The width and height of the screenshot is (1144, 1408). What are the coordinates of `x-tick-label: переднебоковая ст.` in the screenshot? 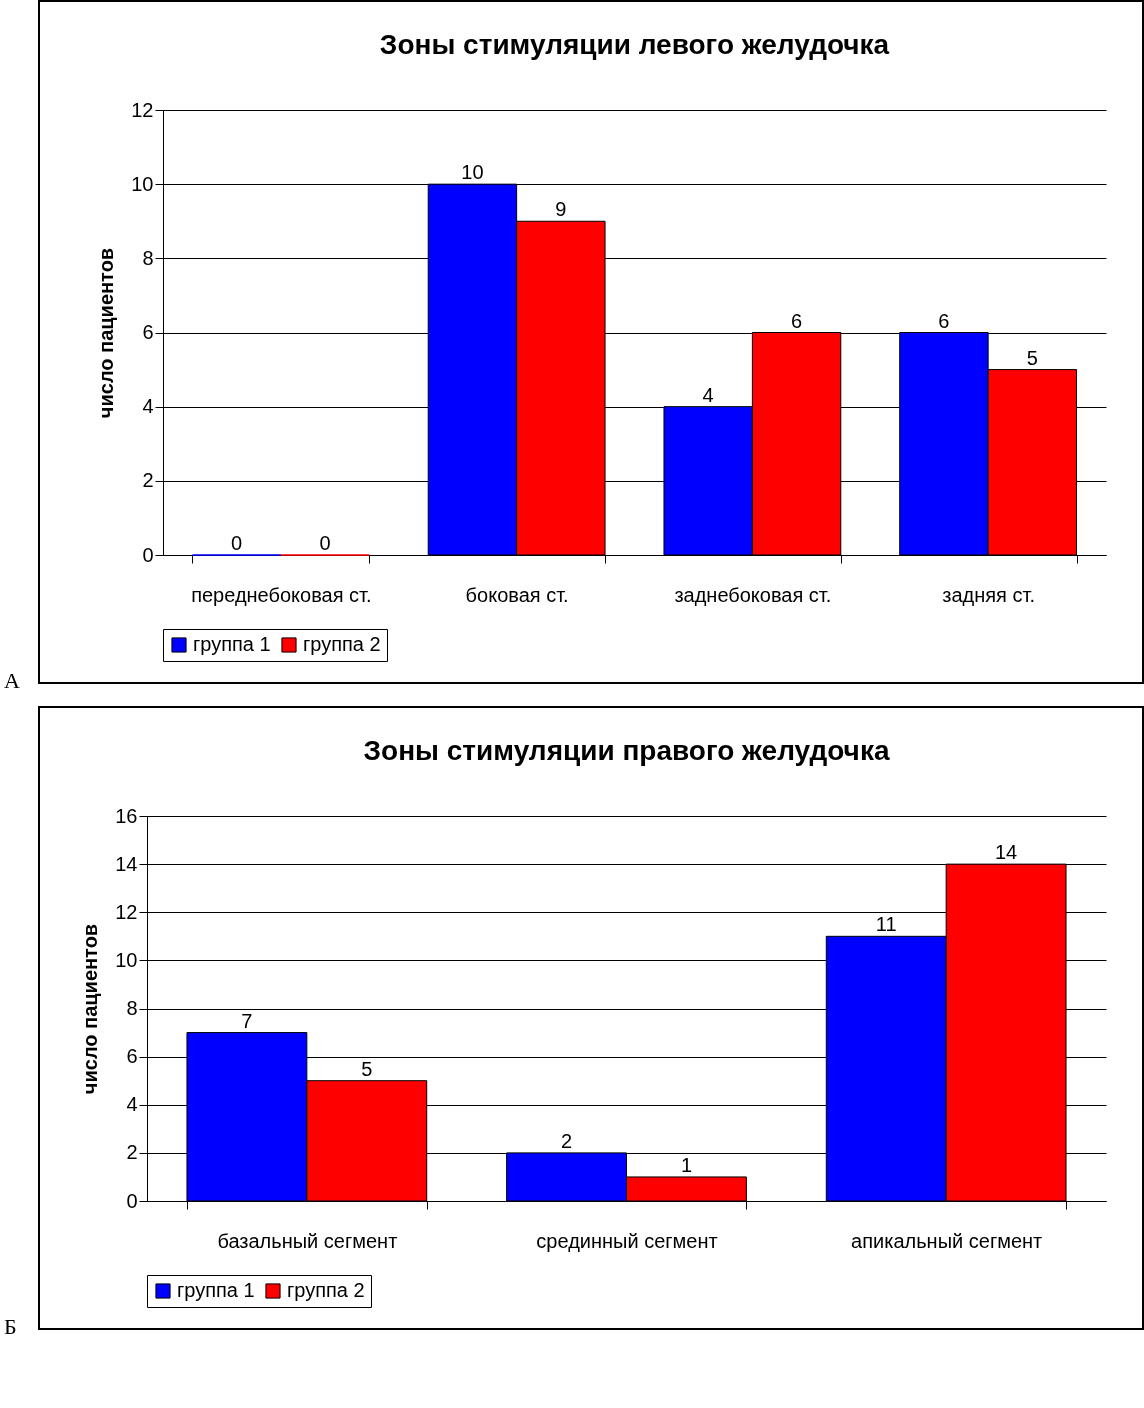 It's located at (281, 594).